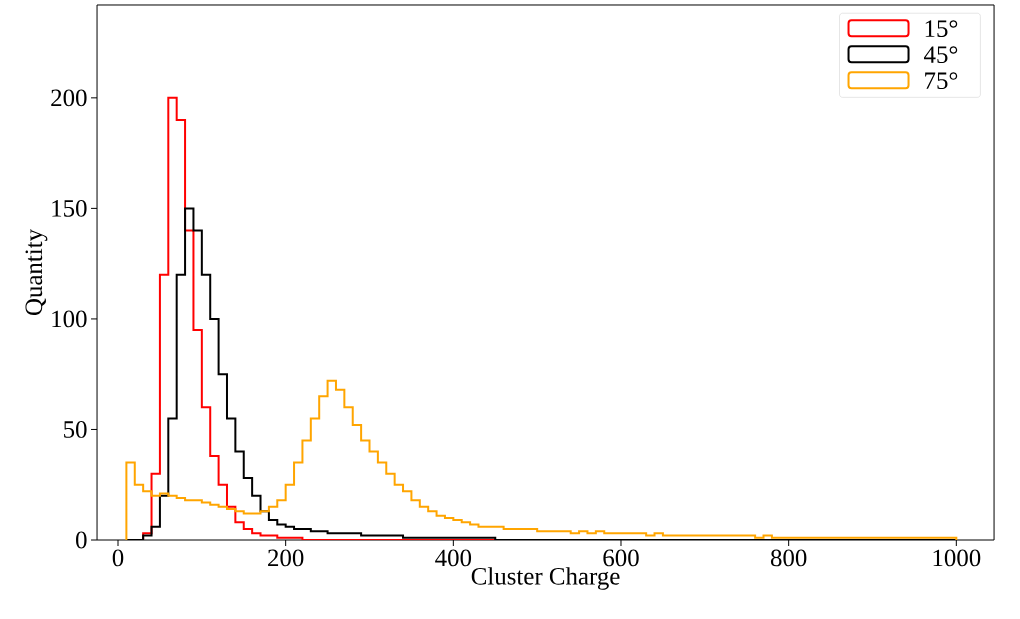 The width and height of the screenshot is (1020, 619). What do you see at coordinates (621, 558) in the screenshot?
I see `x-tick-label: 600` at bounding box center [621, 558].